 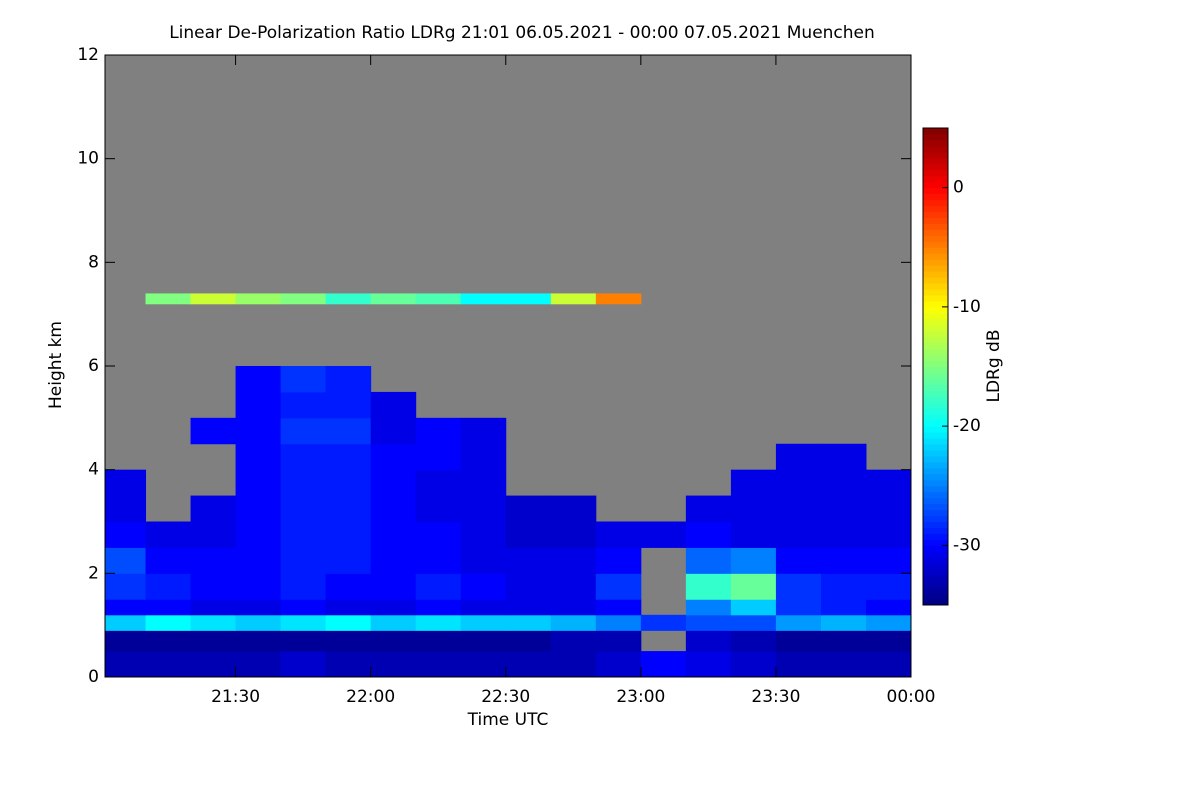 I want to click on y-tick-label: 0, so click(x=93, y=677).